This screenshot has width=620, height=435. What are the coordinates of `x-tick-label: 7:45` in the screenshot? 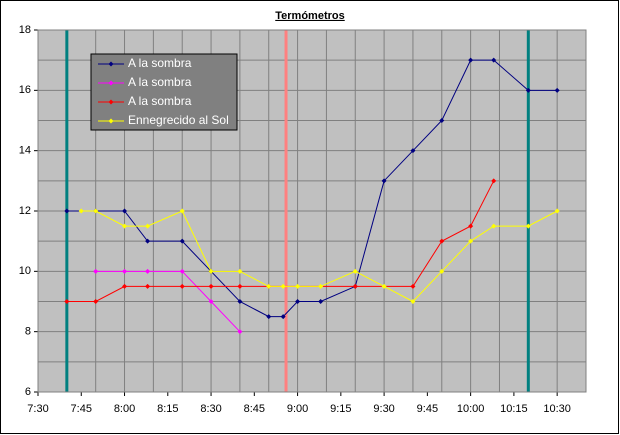 It's located at (81, 409).